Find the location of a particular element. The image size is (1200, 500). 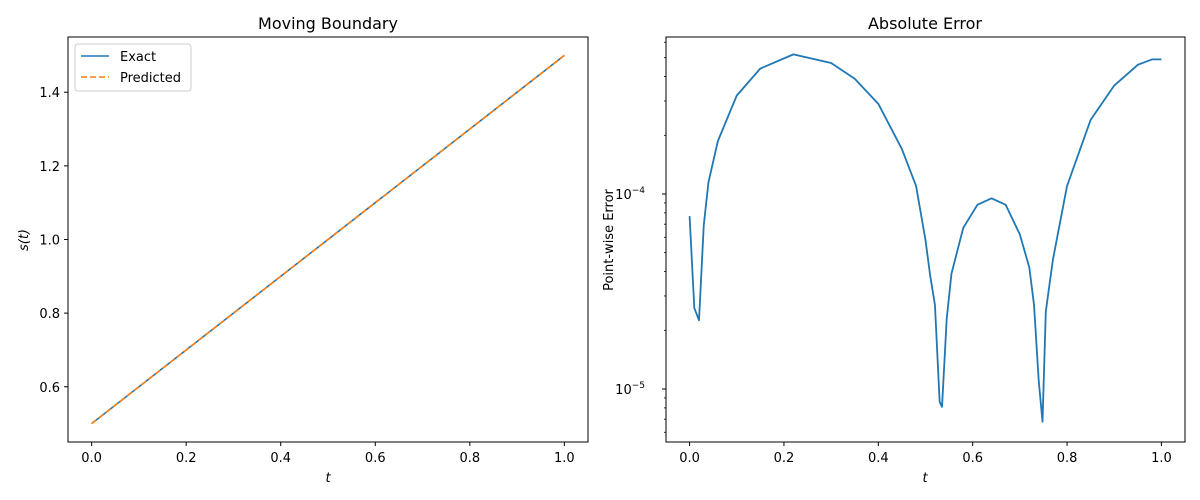

right-y-ticks is located at coordinates (664, 237).